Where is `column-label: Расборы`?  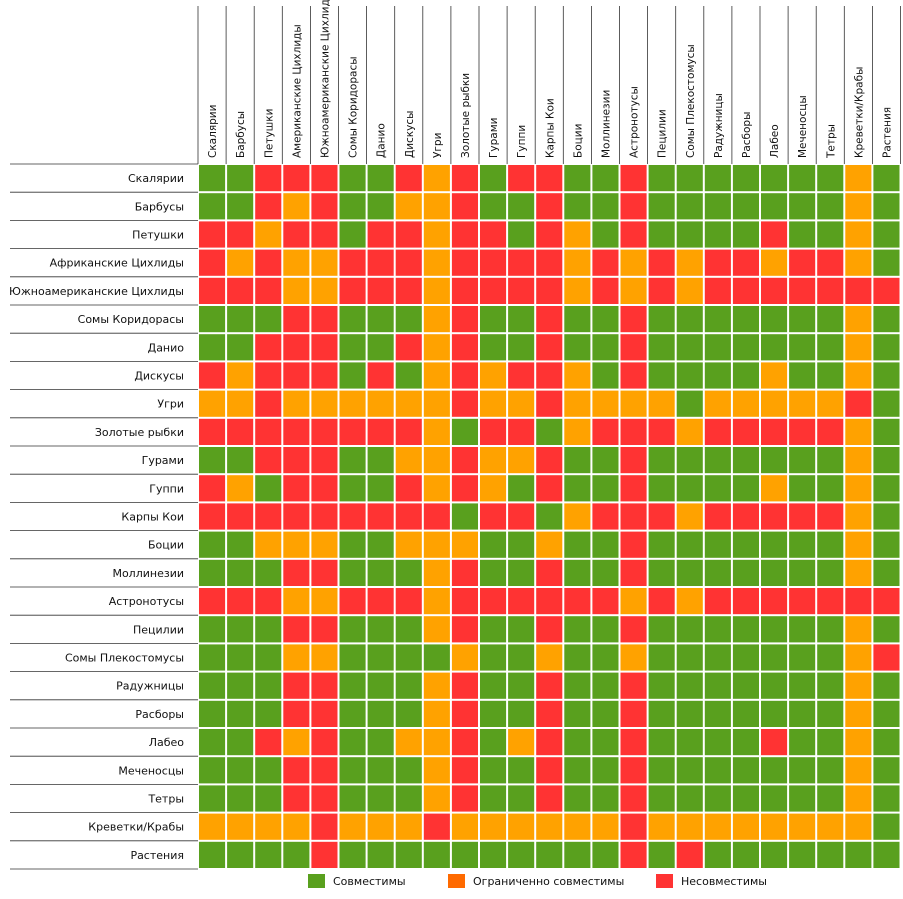 column-label: Расборы is located at coordinates (747, 135).